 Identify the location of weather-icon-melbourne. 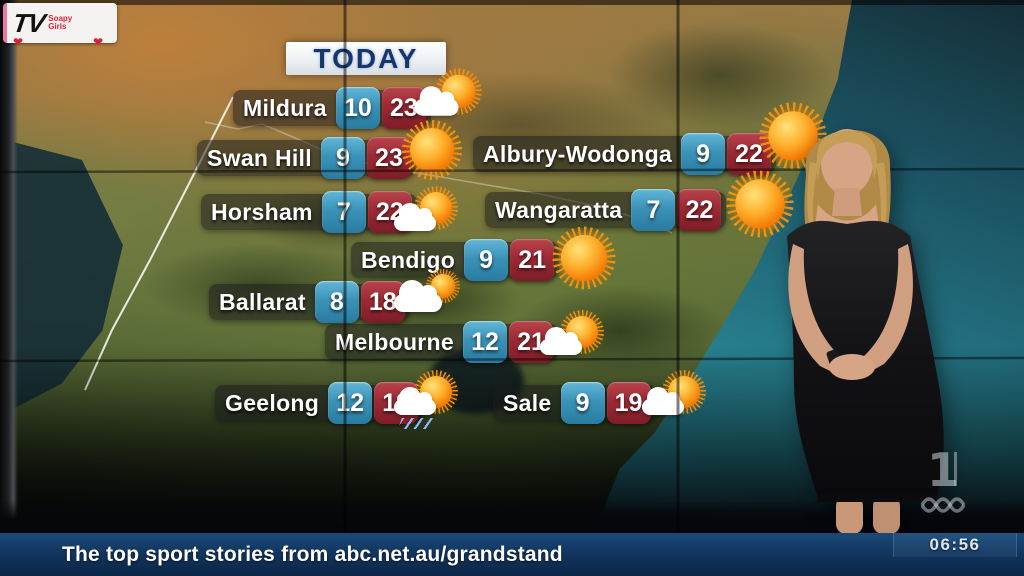
(571, 340).